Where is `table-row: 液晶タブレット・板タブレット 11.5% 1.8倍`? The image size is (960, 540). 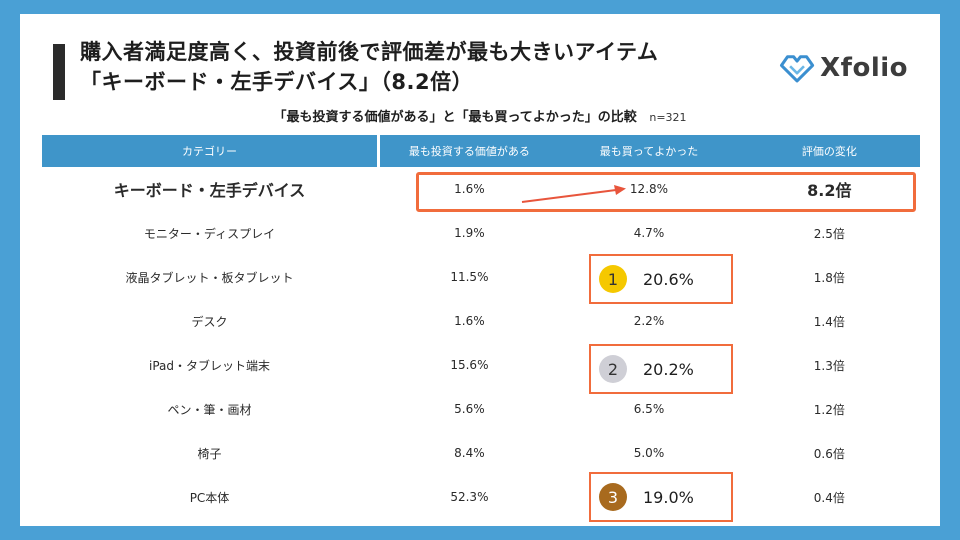 table-row: 液晶タブレット・板タブレット 11.5% 1.8倍 is located at coordinates (481, 277).